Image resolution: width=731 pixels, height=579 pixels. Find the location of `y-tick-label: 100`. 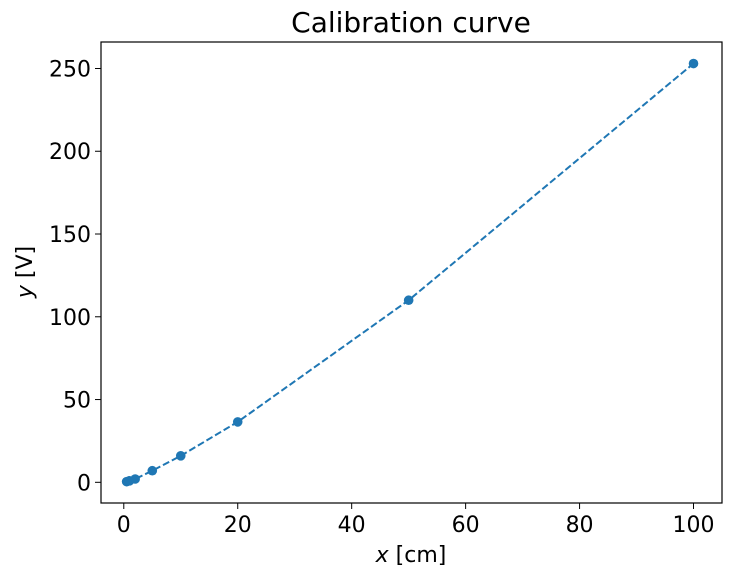

y-tick-label: 100 is located at coordinates (70, 318).